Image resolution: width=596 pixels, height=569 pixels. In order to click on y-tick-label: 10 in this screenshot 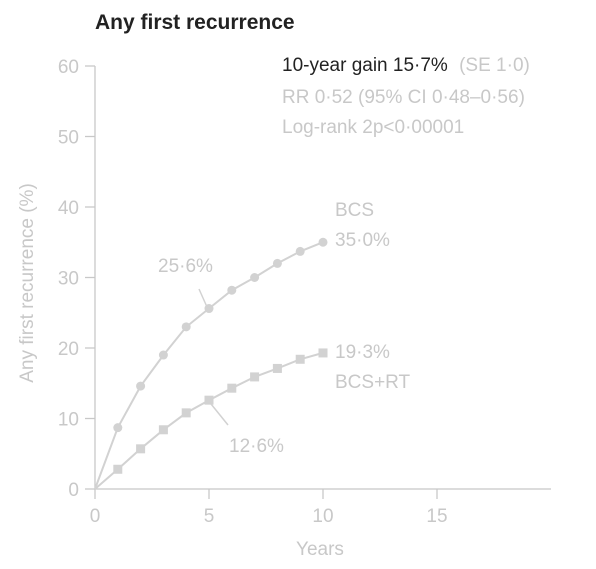, I will do `click(68, 420)`.